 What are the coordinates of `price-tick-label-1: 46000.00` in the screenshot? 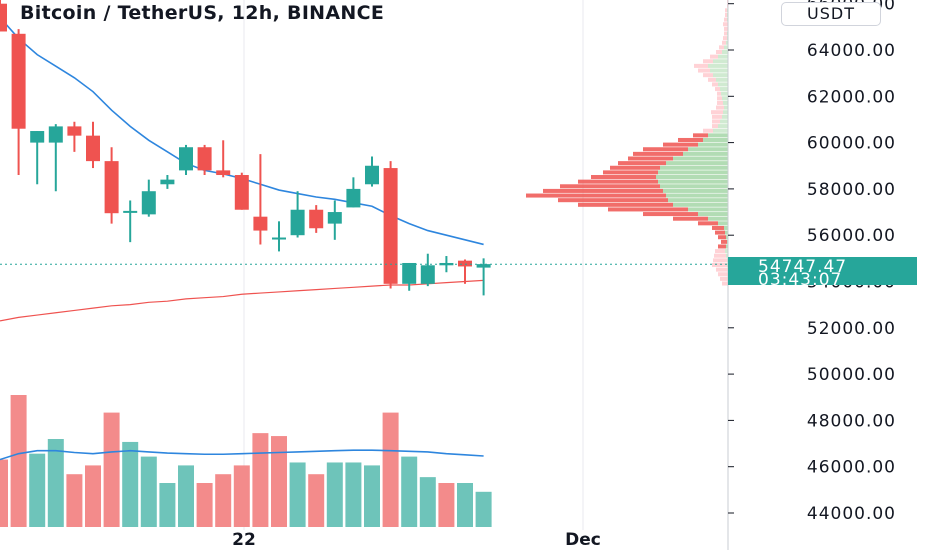 It's located at (851, 468).